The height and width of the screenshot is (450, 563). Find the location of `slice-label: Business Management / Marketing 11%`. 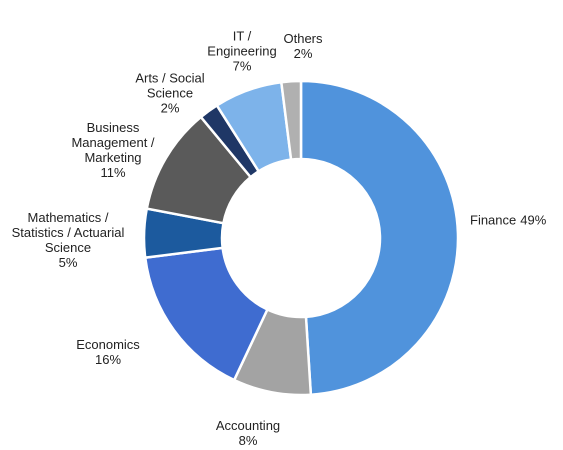

slice-label: Business Management / Marketing 11% is located at coordinates (113, 150).